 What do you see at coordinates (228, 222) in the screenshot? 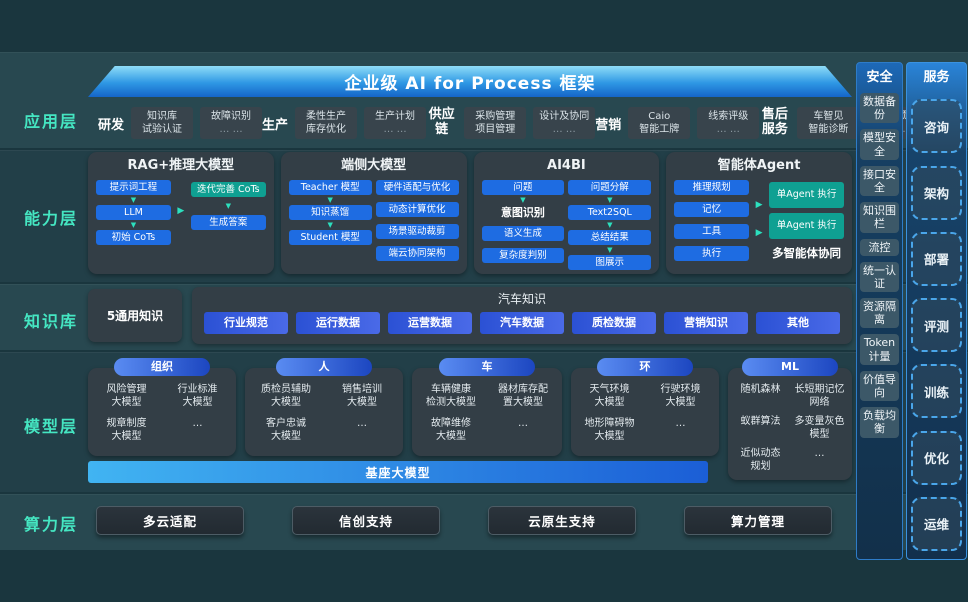
I see `flow-box: 生成答案` at bounding box center [228, 222].